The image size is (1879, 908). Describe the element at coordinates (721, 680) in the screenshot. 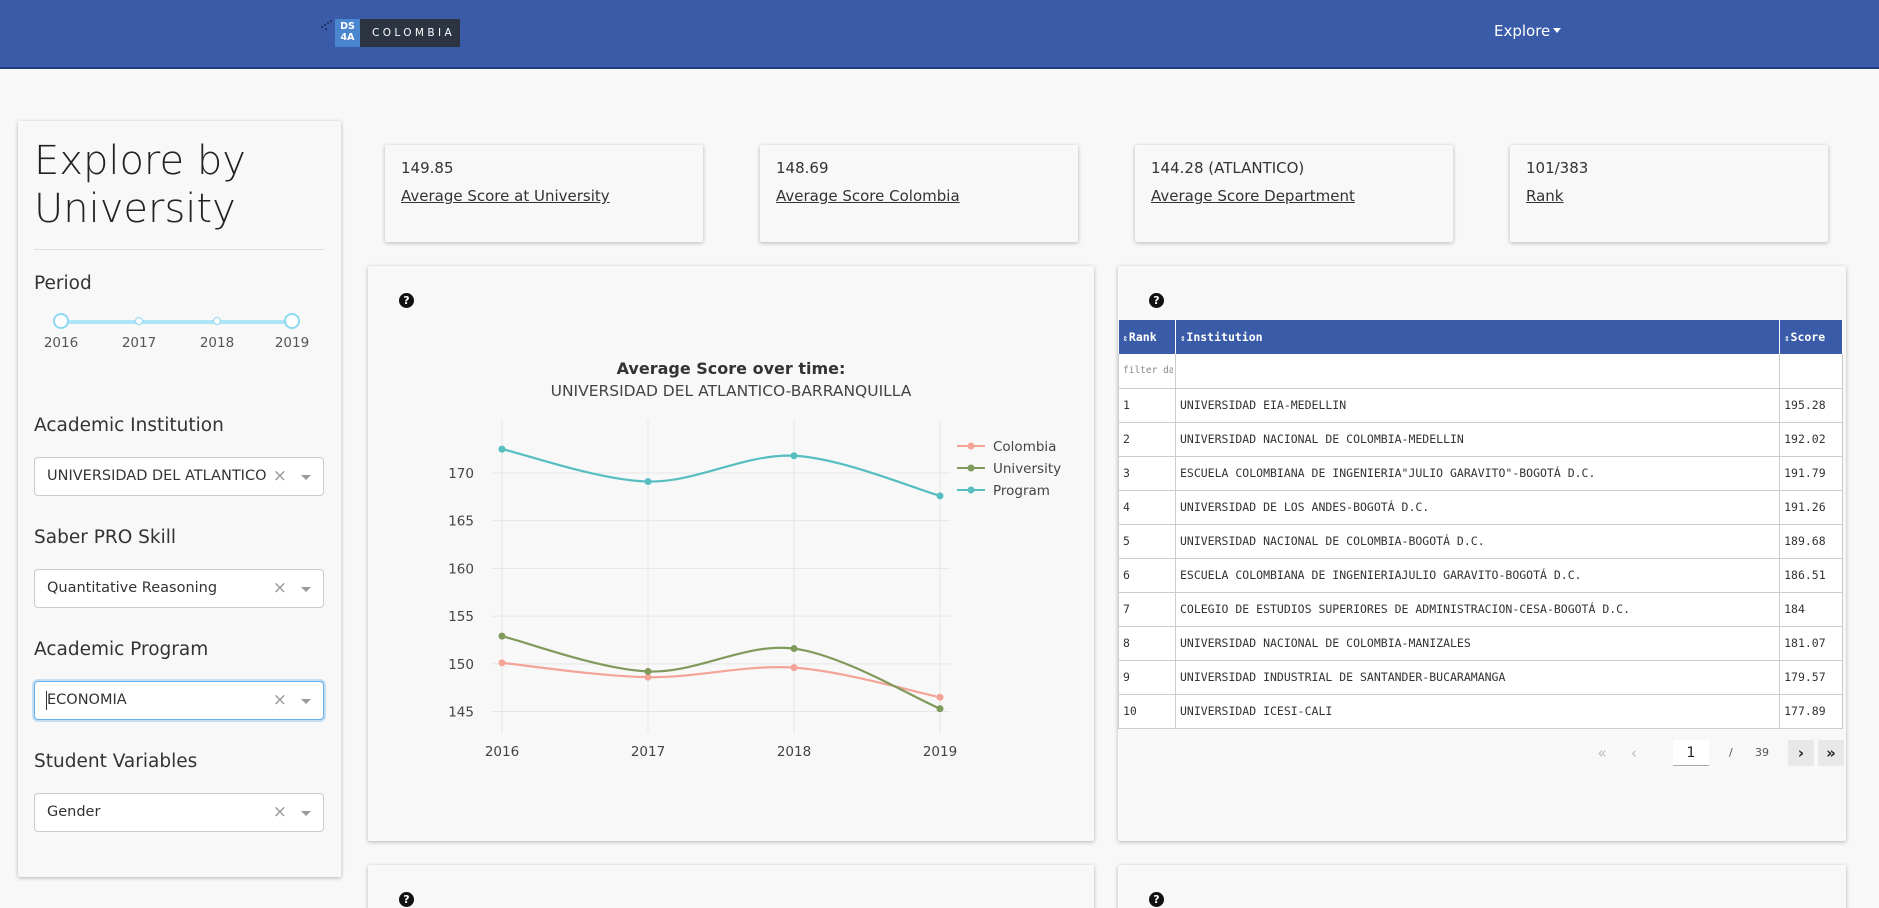

I see `series-line-colombia` at that location.